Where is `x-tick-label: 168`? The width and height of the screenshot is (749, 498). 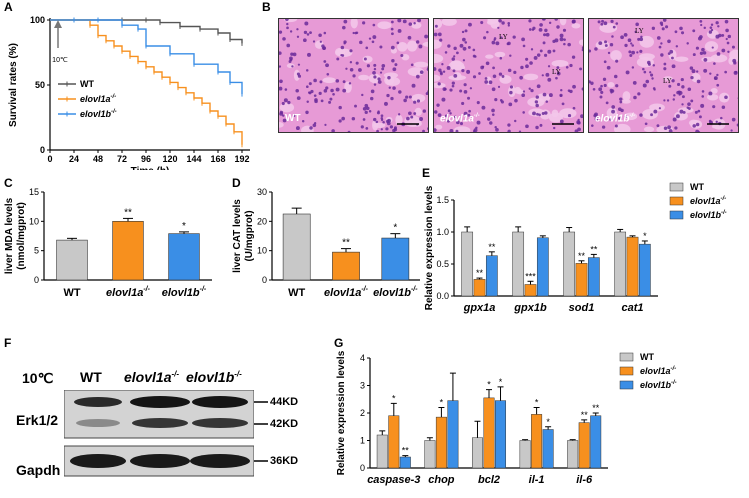
x-tick-label: 168 is located at coordinates (217, 159).